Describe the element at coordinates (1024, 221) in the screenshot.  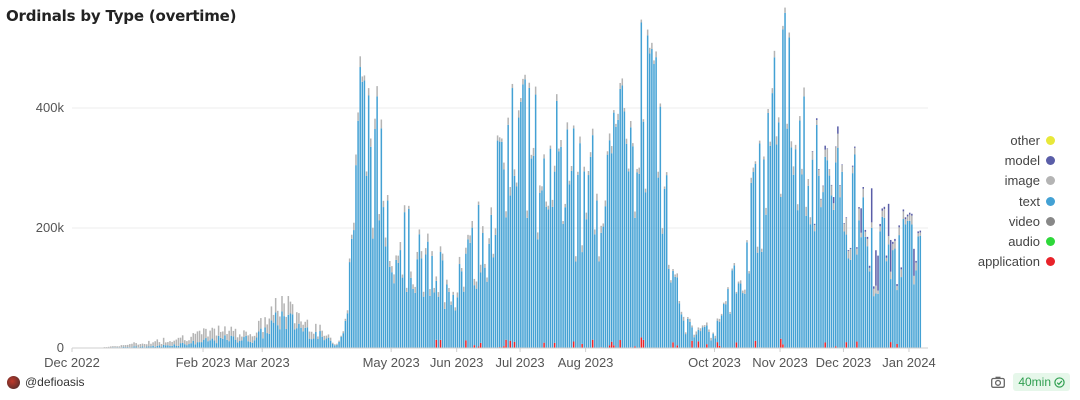
I see `legend-label: video` at that location.